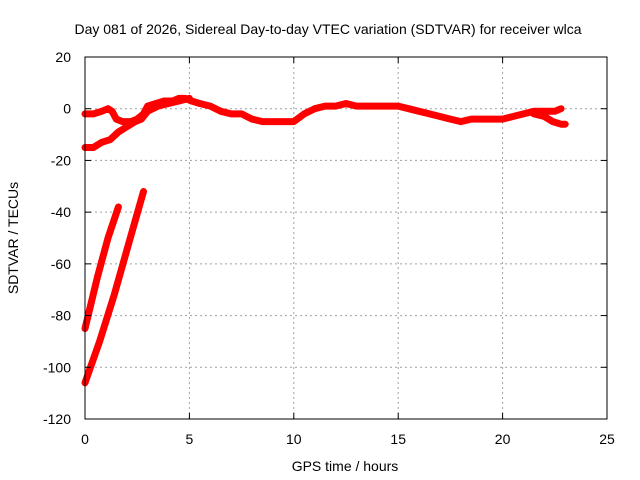  What do you see at coordinates (57, 367) in the screenshot?
I see `y-tick-label: -100` at bounding box center [57, 367].